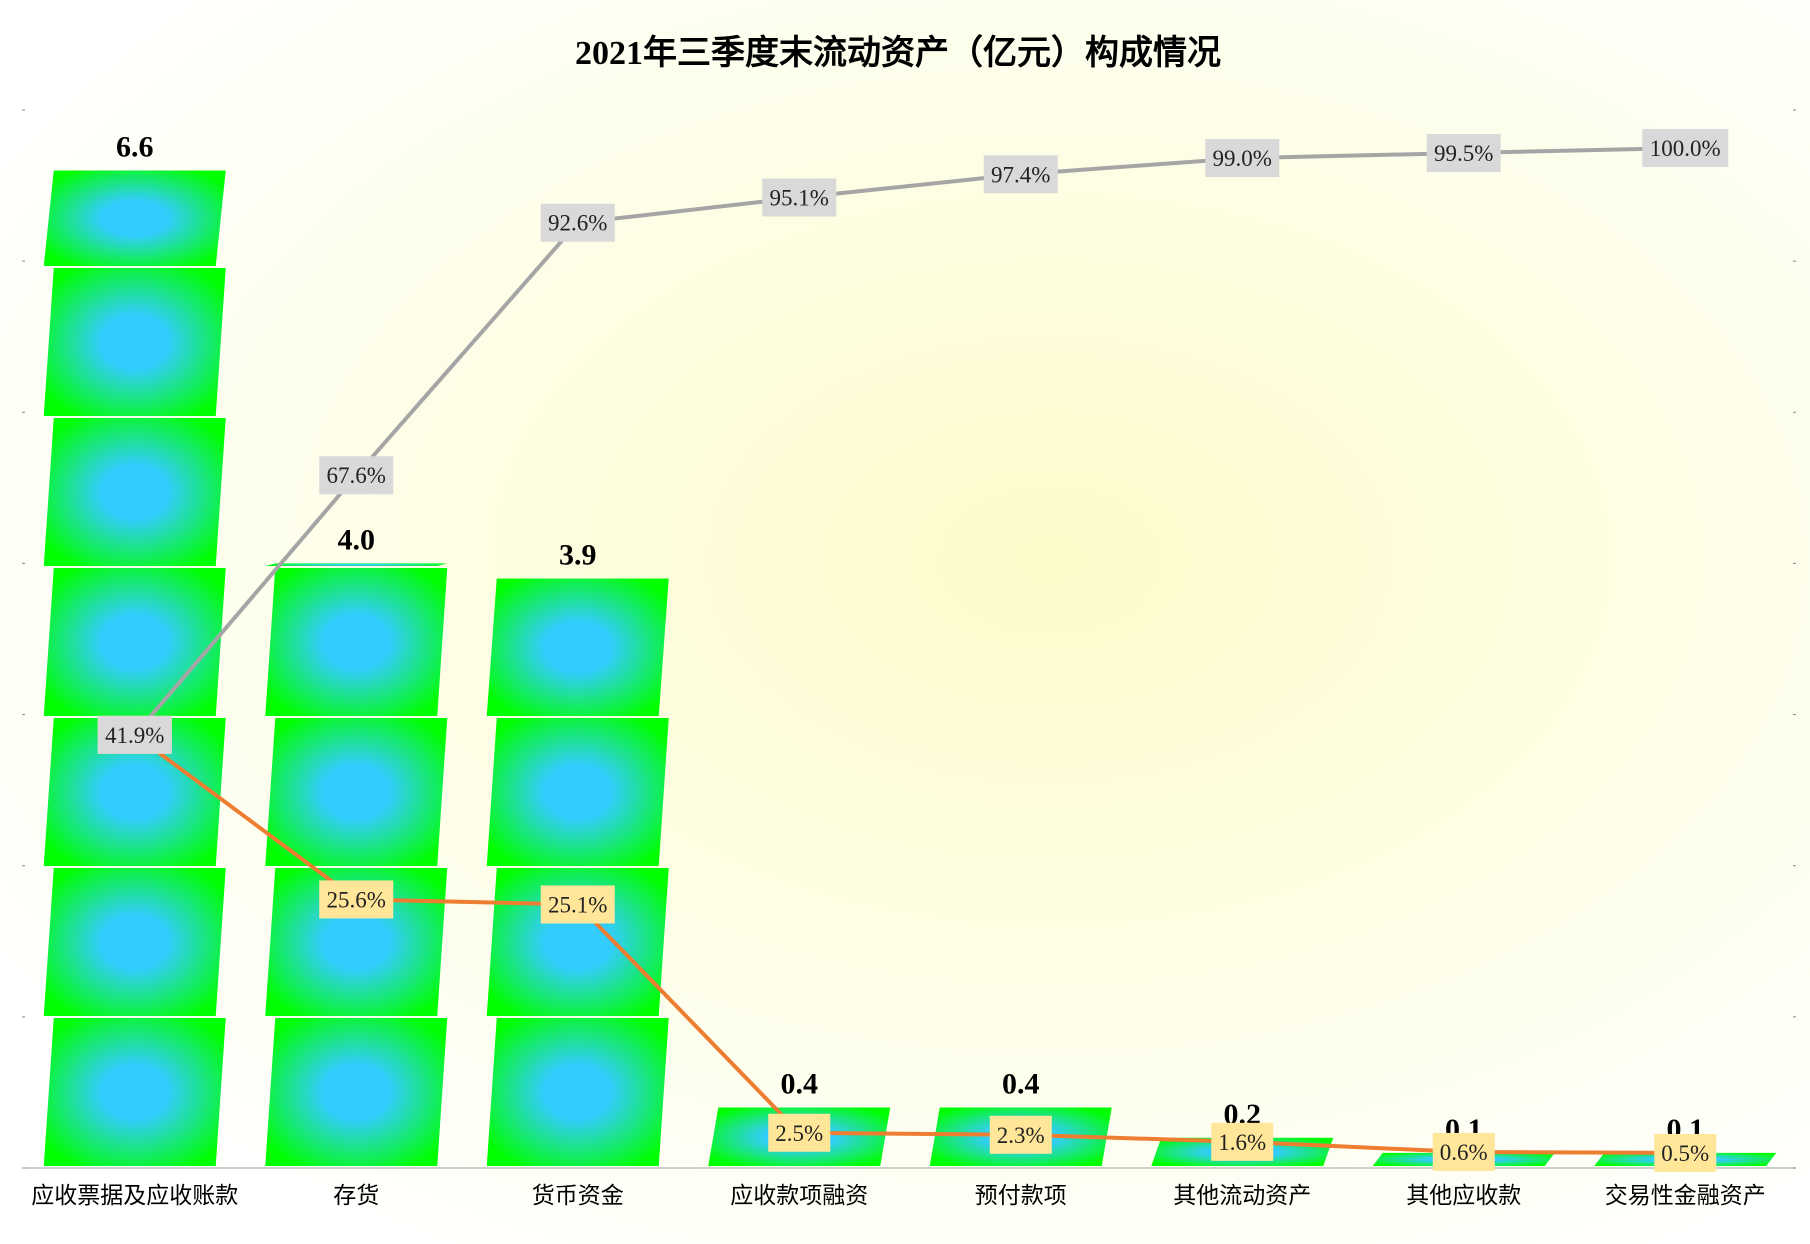 The height and width of the screenshot is (1244, 1810). Describe the element at coordinates (356, 1195) in the screenshot. I see `x-tick-label: 存货` at that location.